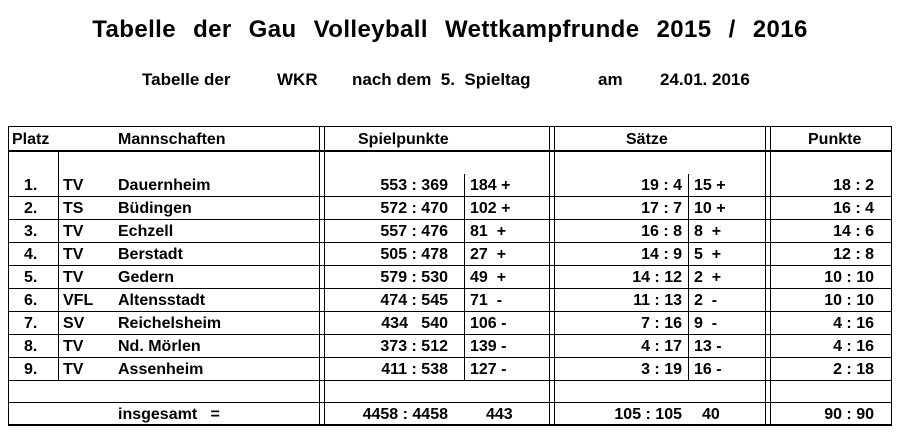  I want to click on row-saetze-diff: 5 +, so click(708, 254).